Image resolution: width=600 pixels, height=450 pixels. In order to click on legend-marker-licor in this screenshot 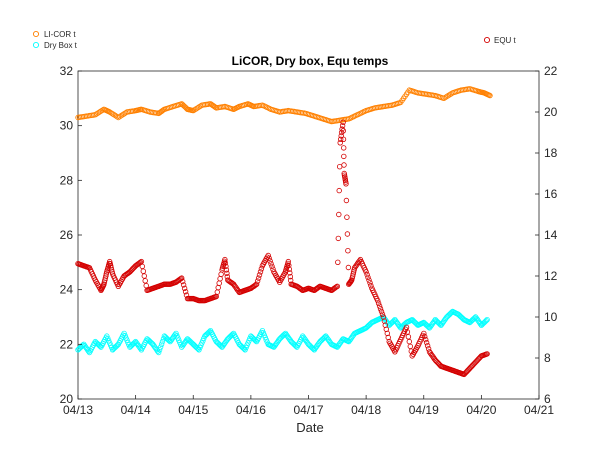, I will do `click(36, 34)`.